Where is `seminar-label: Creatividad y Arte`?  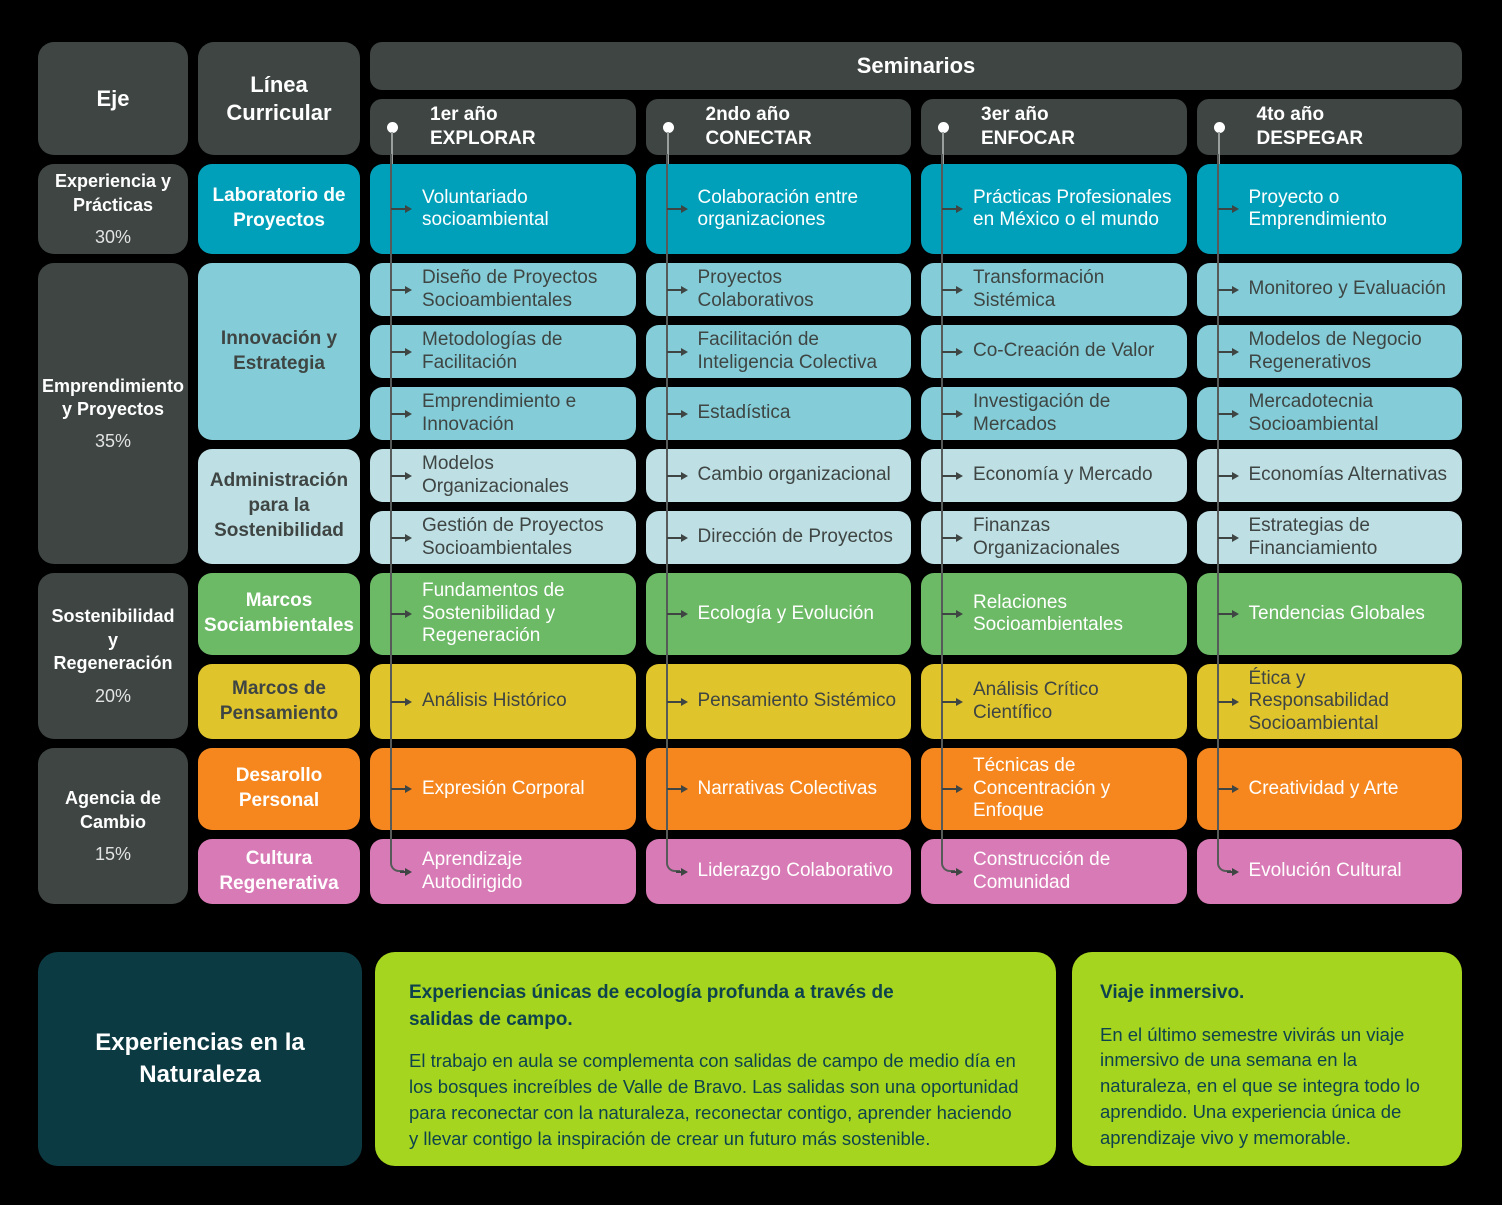 seminar-label: Creatividad y Arte is located at coordinates (1323, 788).